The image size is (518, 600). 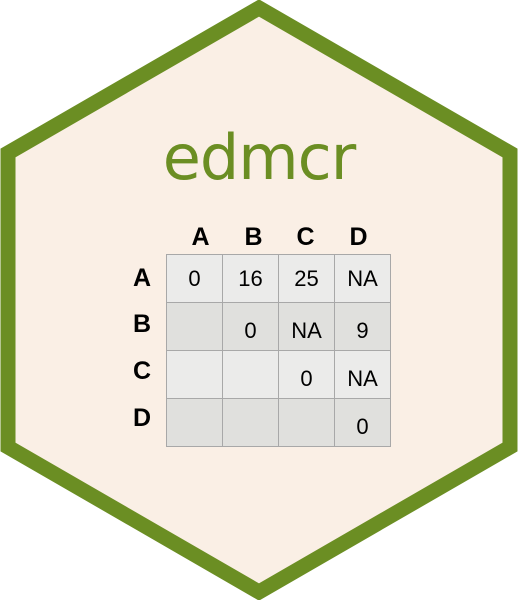 I want to click on matrix-row-a: 0 16 25 NA, so click(x=278, y=278).